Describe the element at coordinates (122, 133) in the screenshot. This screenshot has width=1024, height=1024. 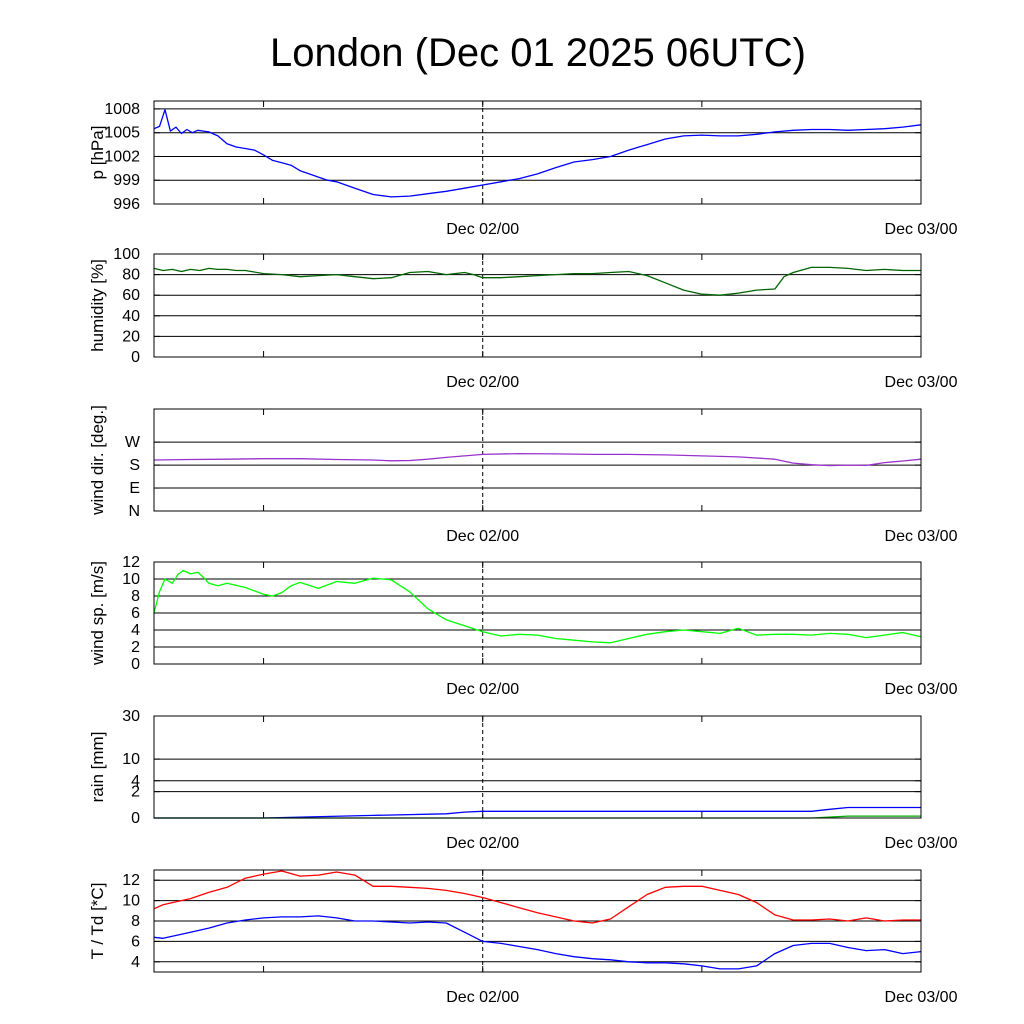
I see `y-tick-label: 1005` at that location.